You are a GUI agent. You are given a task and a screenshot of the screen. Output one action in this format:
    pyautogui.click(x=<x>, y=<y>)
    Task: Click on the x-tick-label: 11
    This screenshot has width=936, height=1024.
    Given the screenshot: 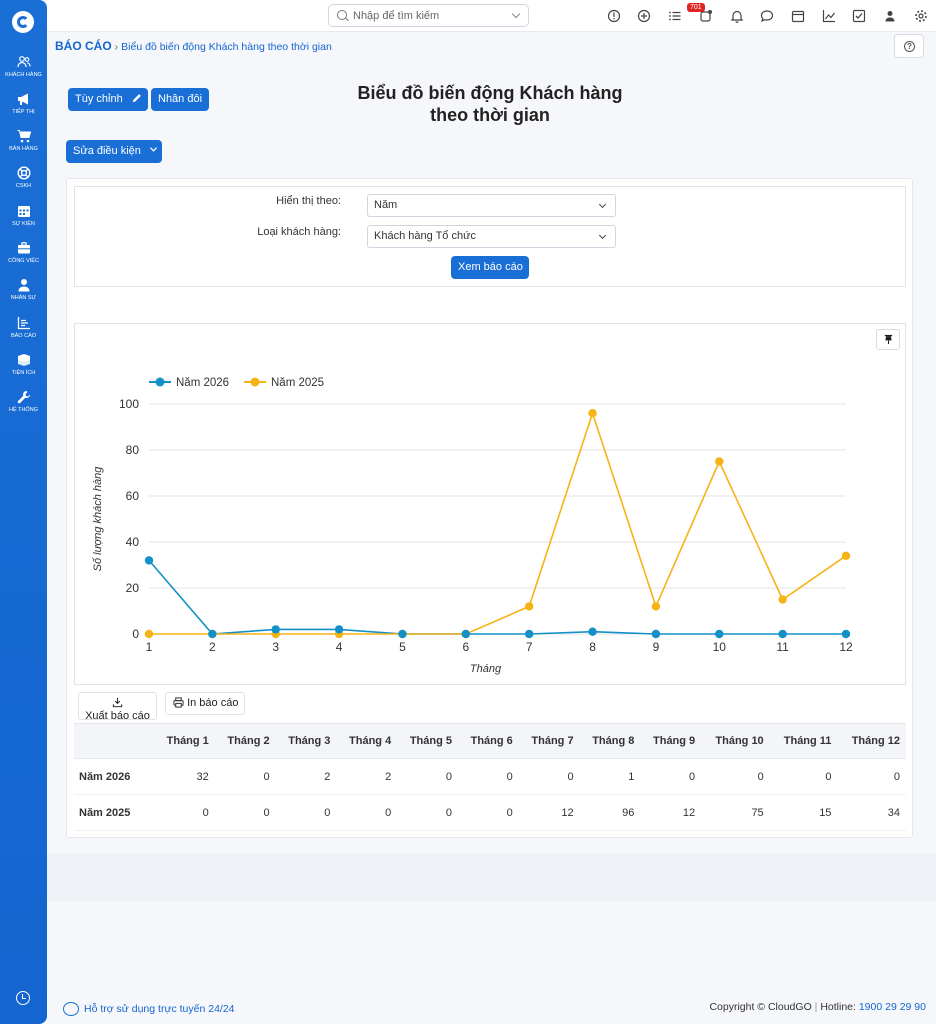 What is the action you would take?
    pyautogui.click(x=782, y=647)
    